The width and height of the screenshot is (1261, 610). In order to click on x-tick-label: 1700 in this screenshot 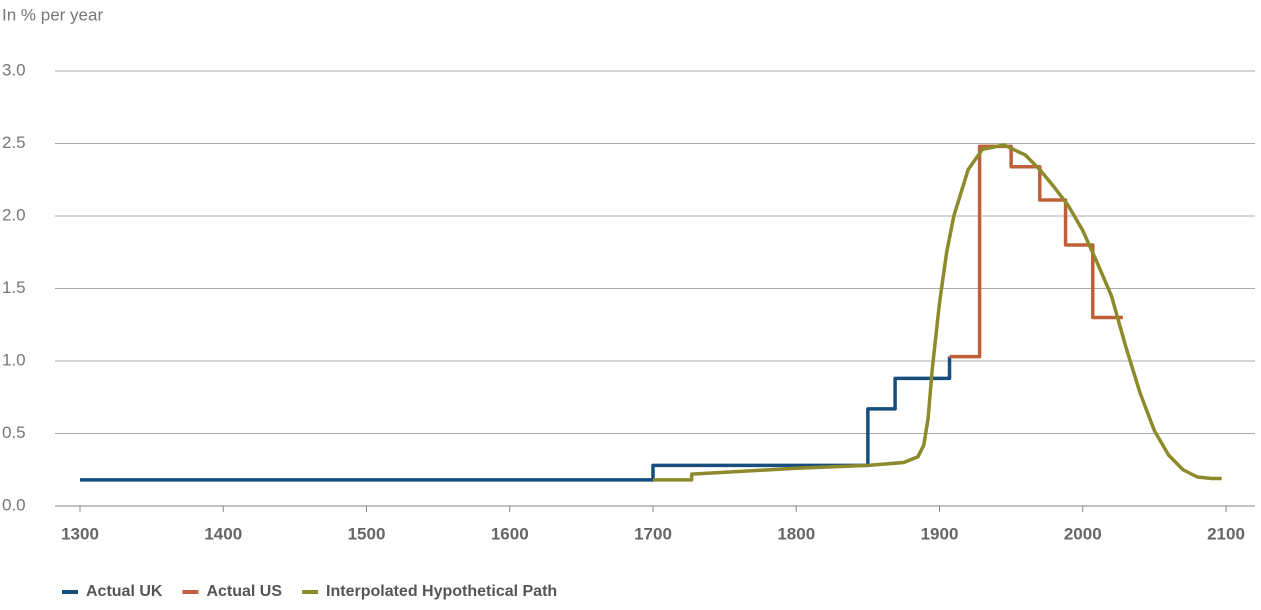, I will do `click(653, 533)`.